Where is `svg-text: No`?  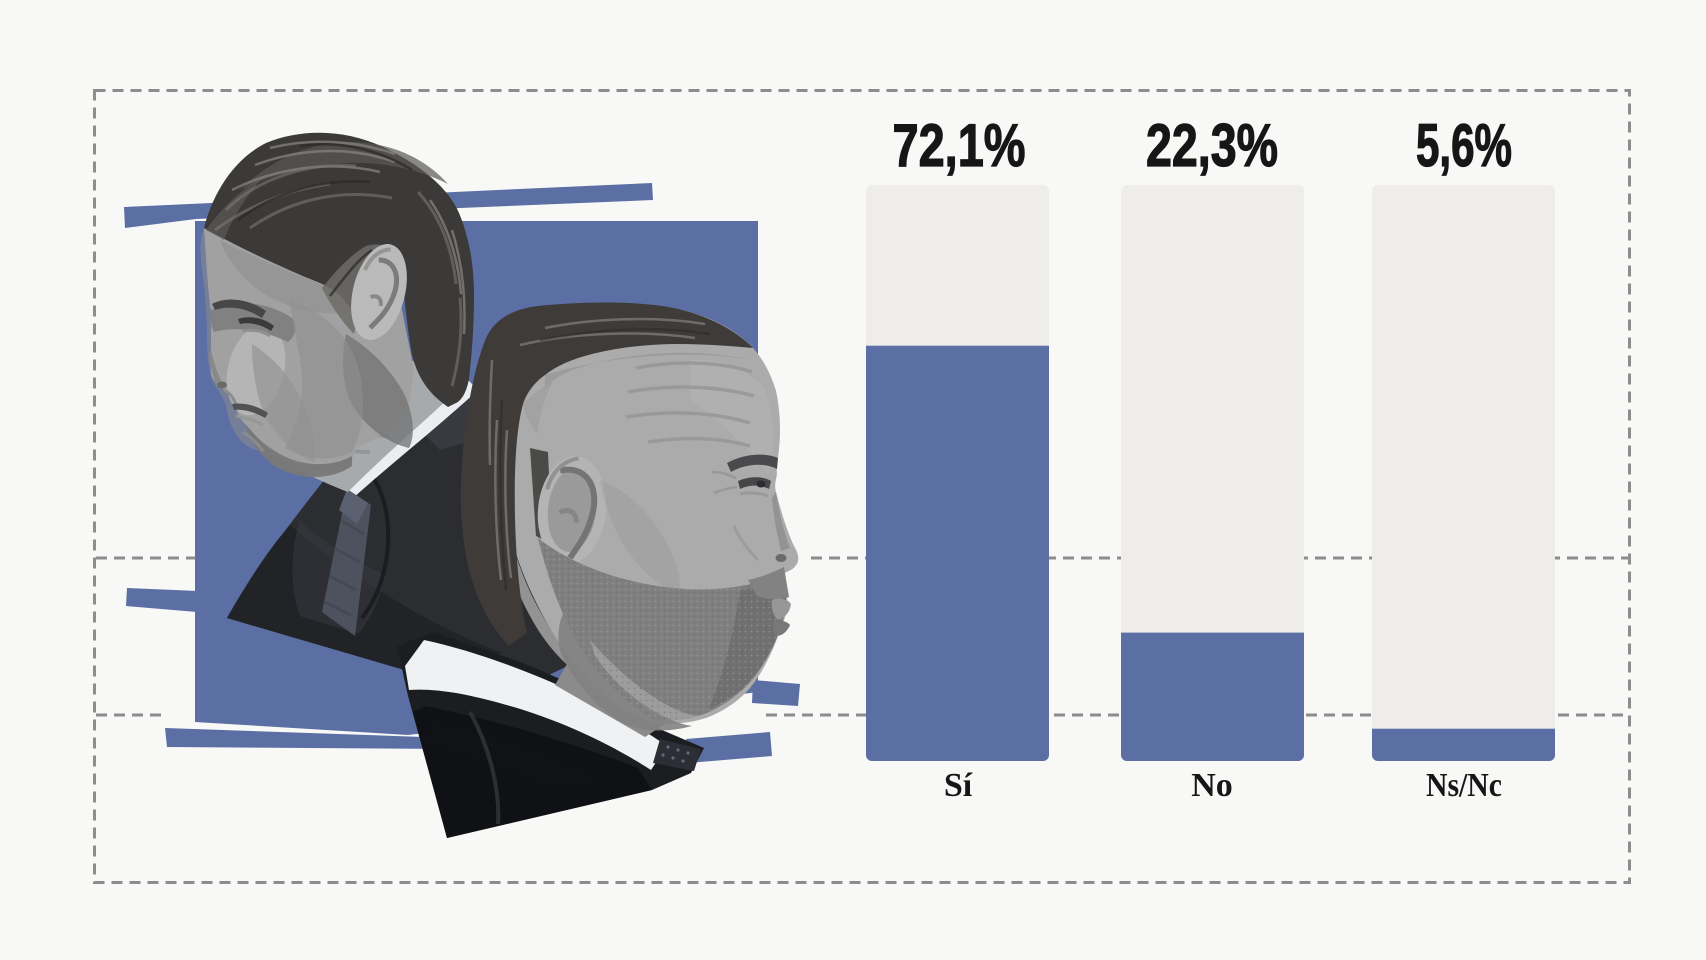 svg-text: No is located at coordinates (1212, 785).